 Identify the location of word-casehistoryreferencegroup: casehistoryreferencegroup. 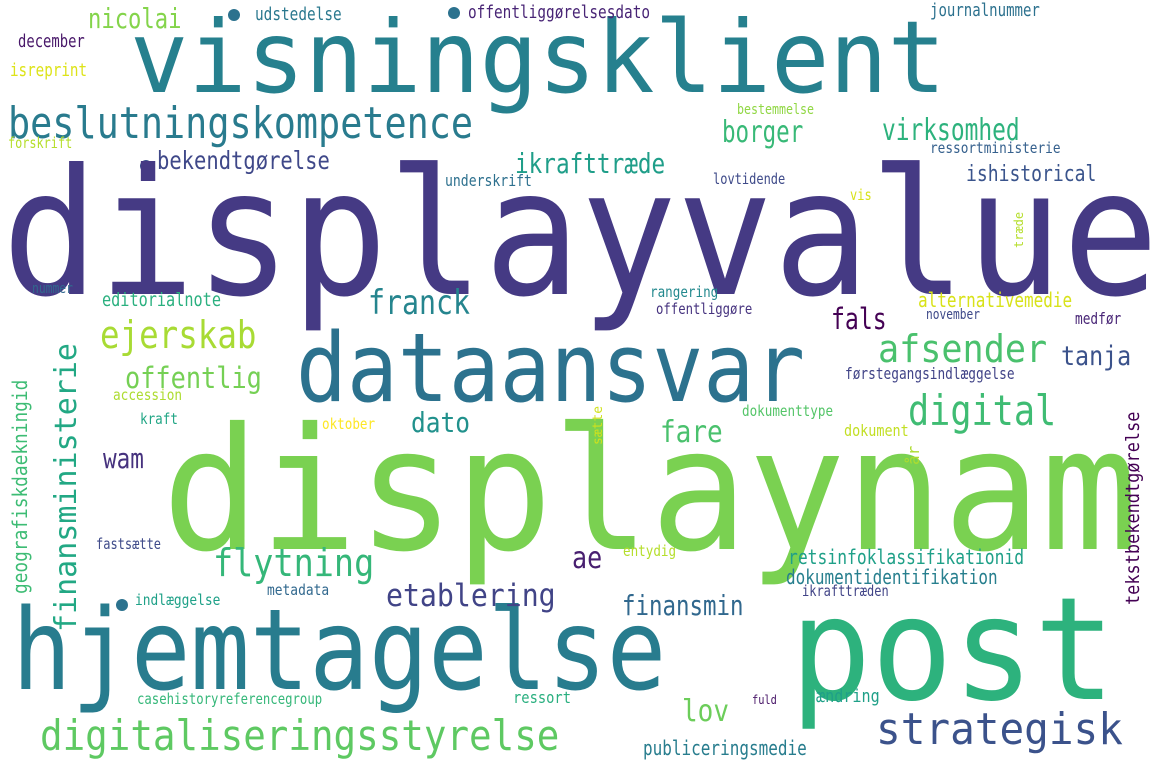
(230, 699).